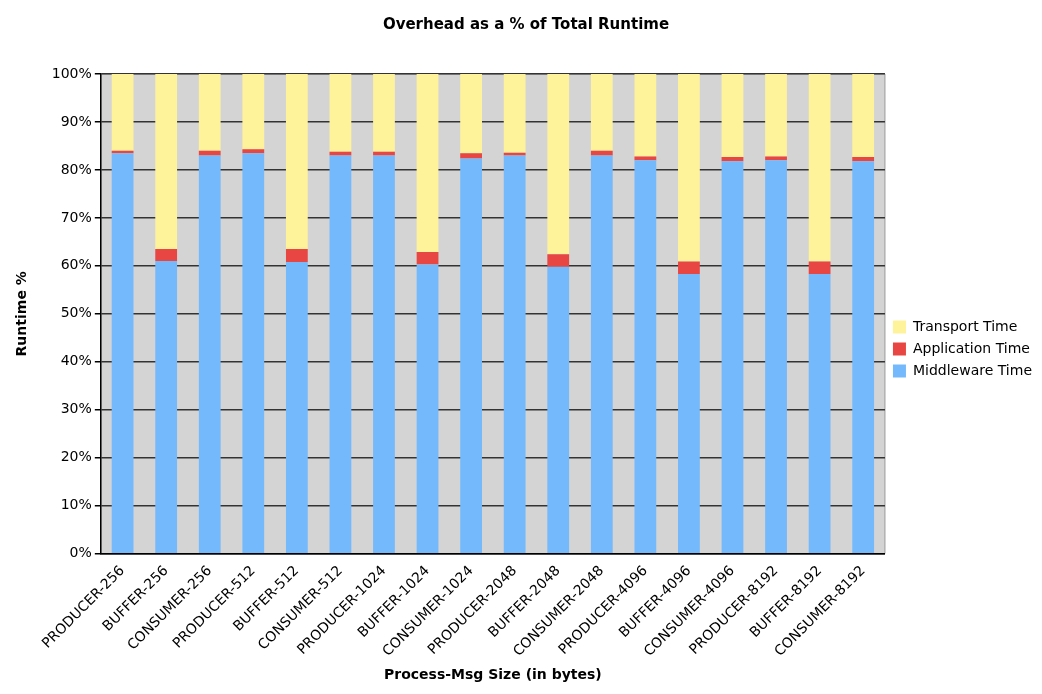 Image resolution: width=1042 pixels, height=694 pixels. Describe the element at coordinates (971, 347) in the screenshot. I see `legend-label: Application Time` at that location.